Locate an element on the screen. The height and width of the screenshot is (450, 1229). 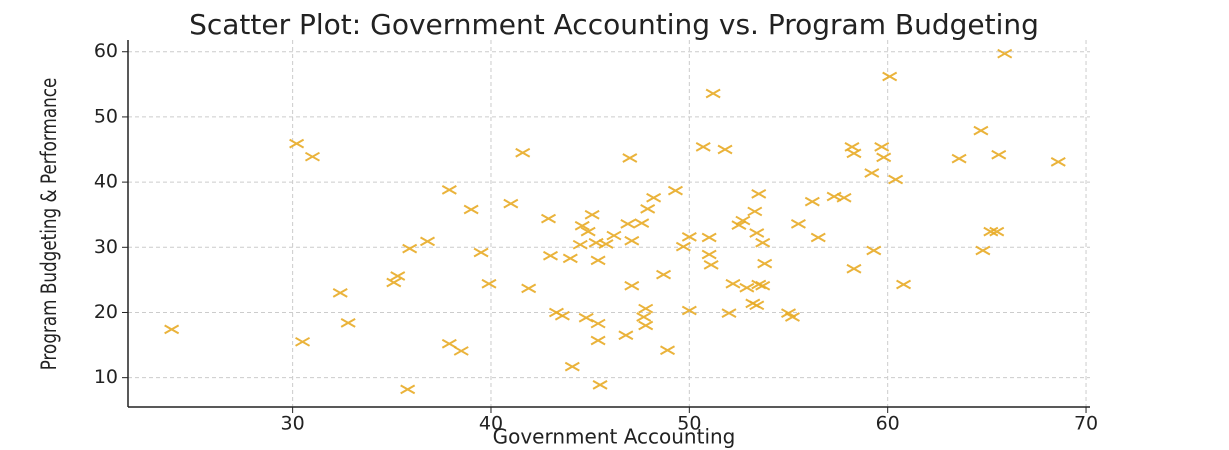
y-tick-label: 50 is located at coordinates (106, 116).